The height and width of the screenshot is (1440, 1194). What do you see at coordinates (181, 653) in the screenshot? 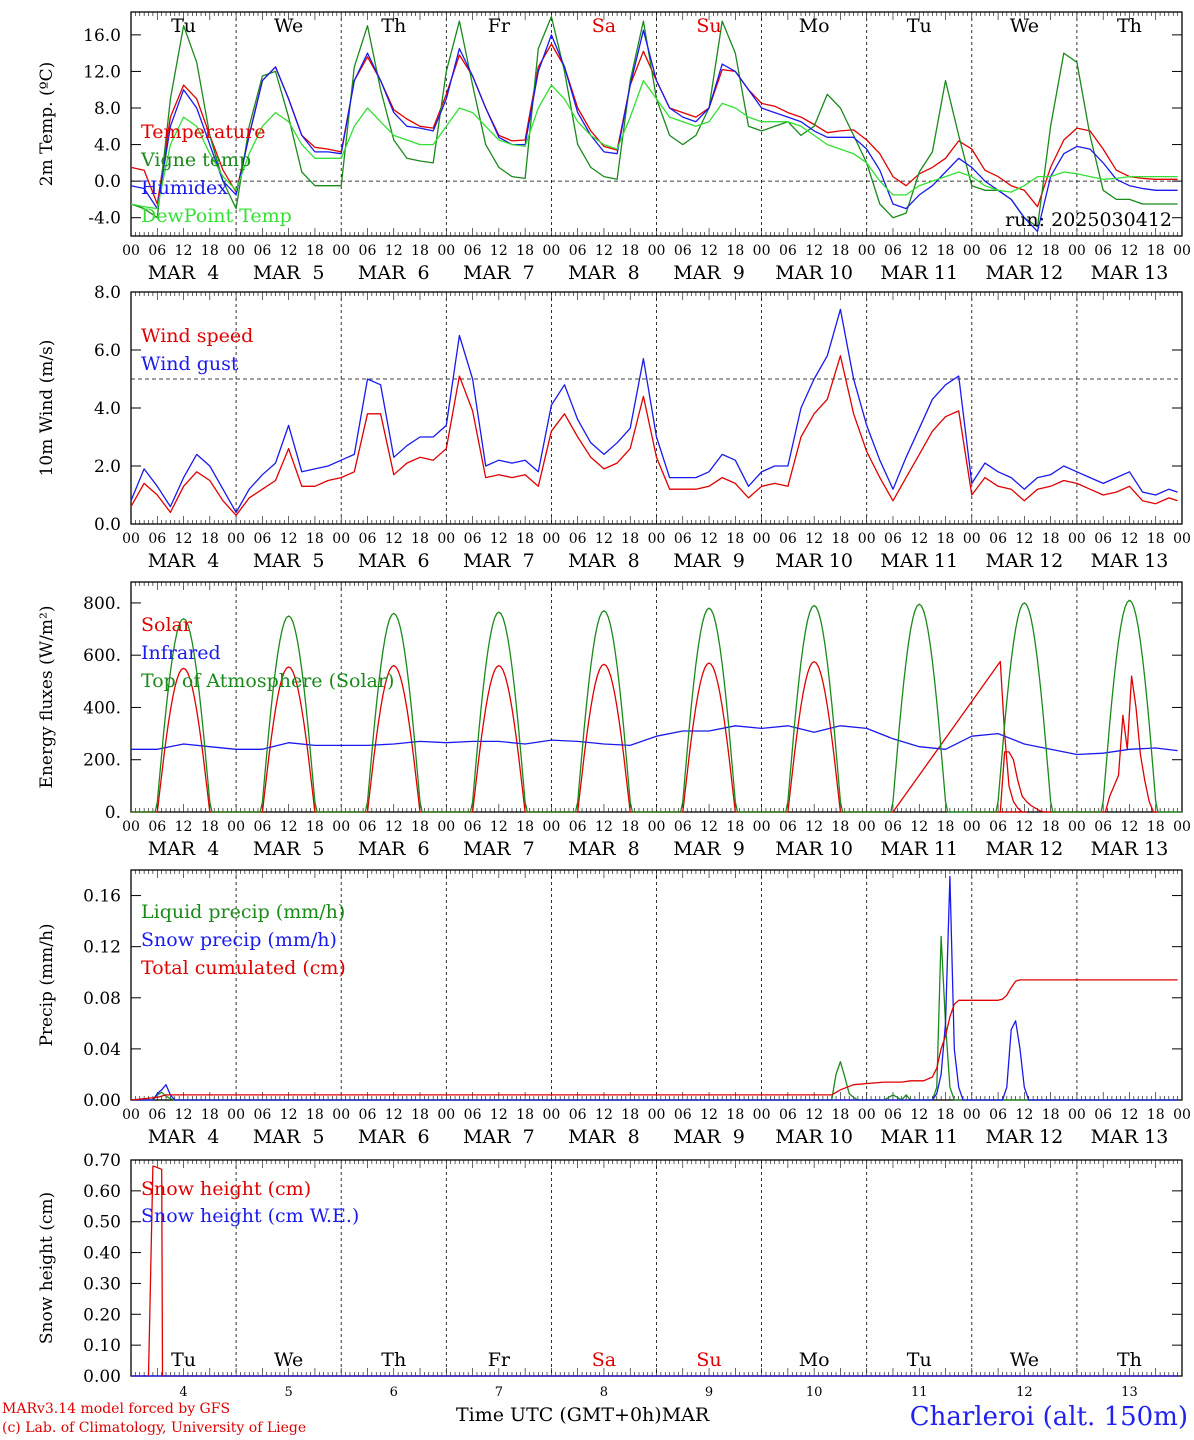
I see `legend-entry: Infrared` at bounding box center [181, 653].